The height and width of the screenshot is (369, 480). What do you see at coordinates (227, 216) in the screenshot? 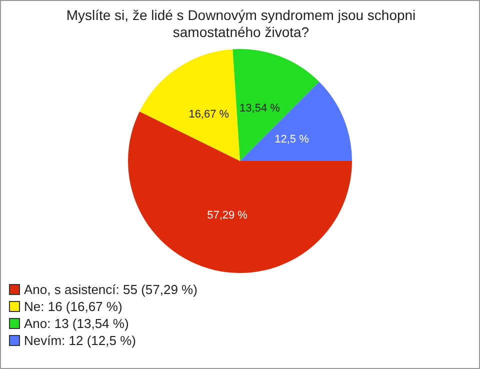
I see `data-label: 57,29 %` at bounding box center [227, 216].